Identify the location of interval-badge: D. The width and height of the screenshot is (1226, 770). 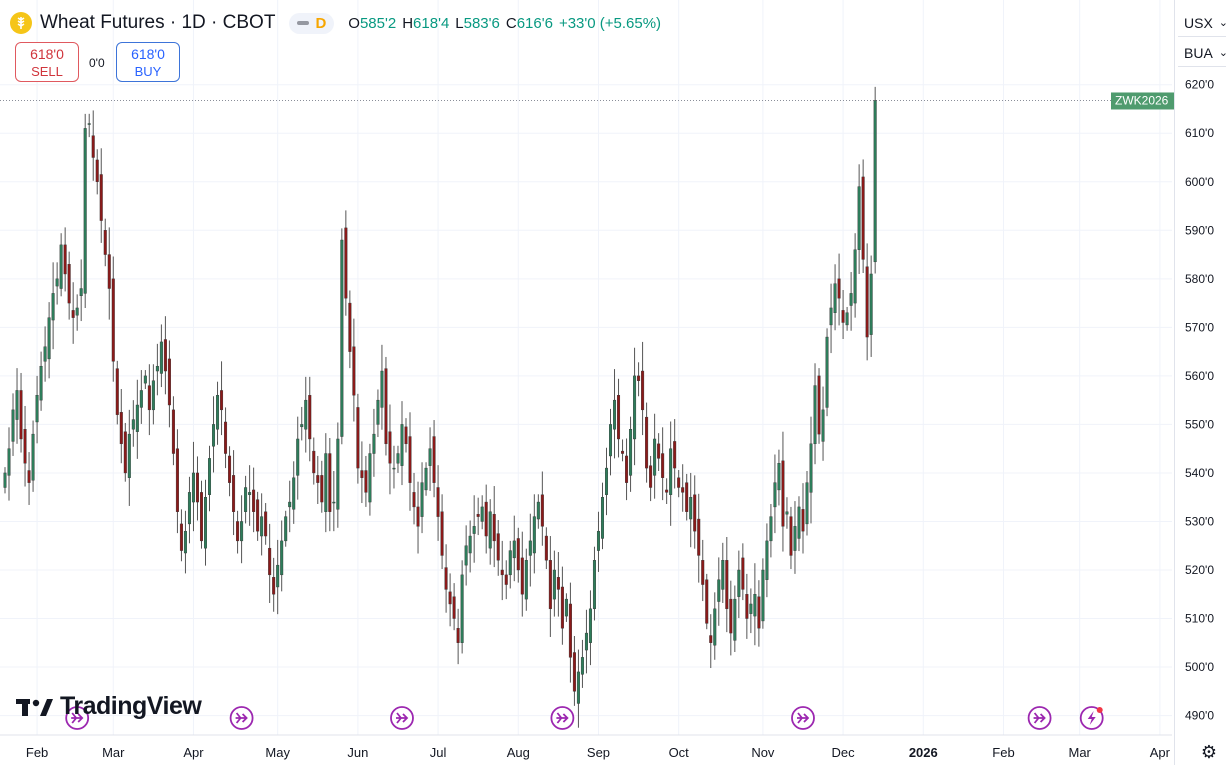
(321, 23).